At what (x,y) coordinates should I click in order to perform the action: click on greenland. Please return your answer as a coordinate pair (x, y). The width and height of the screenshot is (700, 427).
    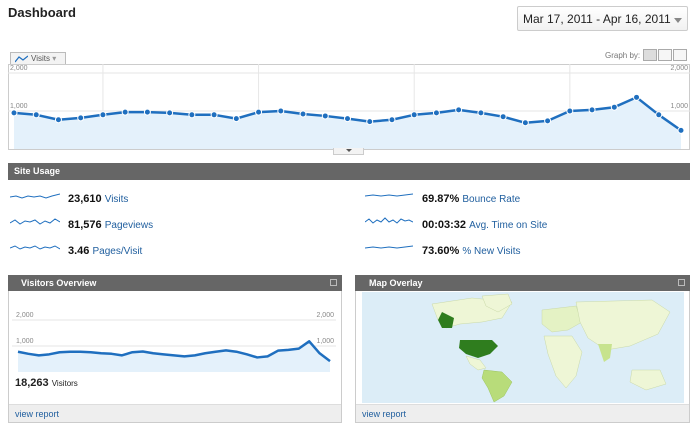
    Looking at the image, I should click on (497, 303).